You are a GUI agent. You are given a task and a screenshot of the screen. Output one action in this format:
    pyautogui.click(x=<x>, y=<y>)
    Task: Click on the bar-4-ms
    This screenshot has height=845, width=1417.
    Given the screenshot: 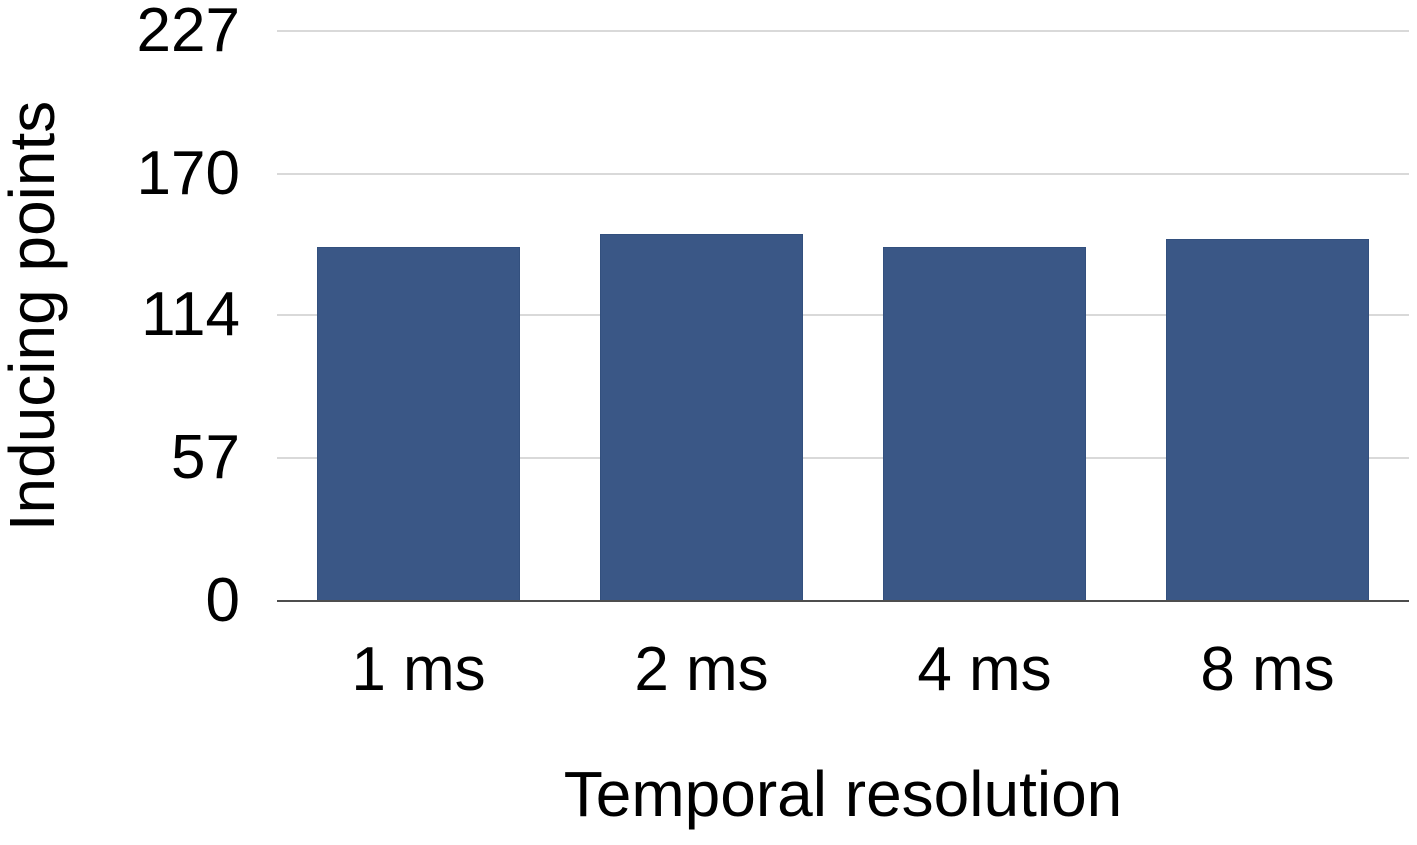 What is the action you would take?
    pyautogui.click(x=984, y=424)
    